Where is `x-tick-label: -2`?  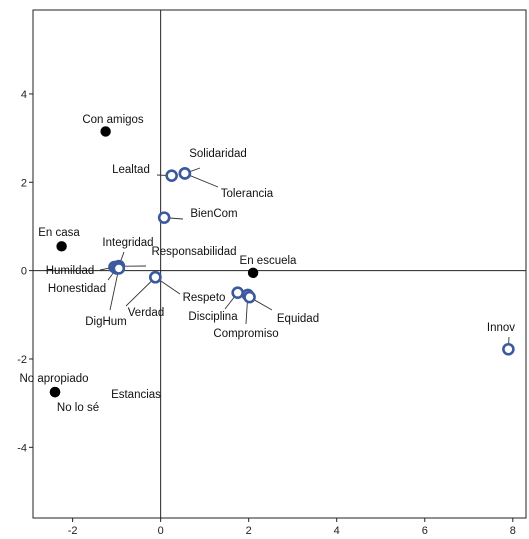 x-tick-label: -2 is located at coordinates (73, 531).